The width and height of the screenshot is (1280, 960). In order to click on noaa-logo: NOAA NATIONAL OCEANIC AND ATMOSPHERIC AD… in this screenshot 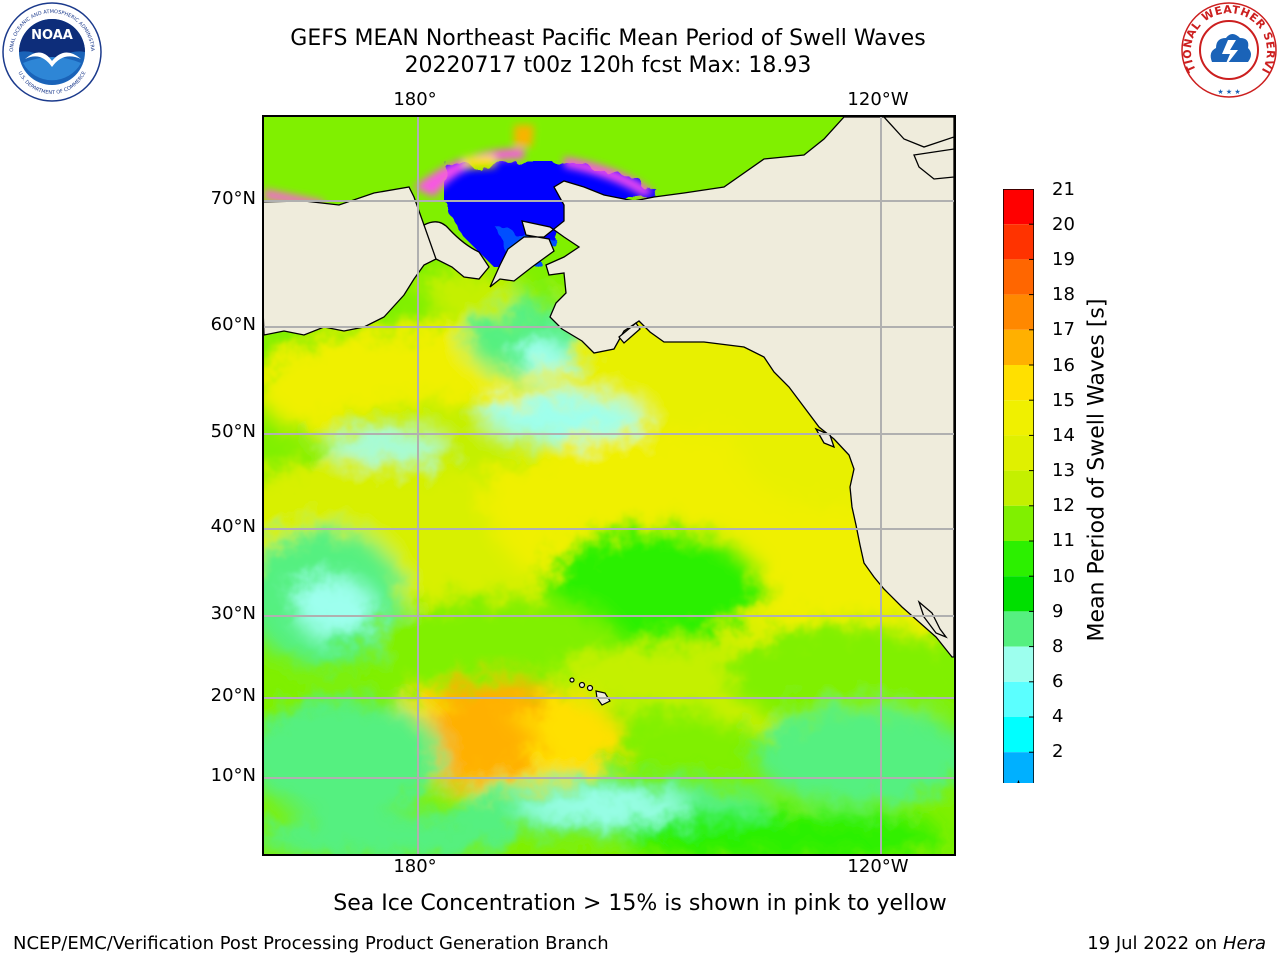, I will do `click(51, 51)`.